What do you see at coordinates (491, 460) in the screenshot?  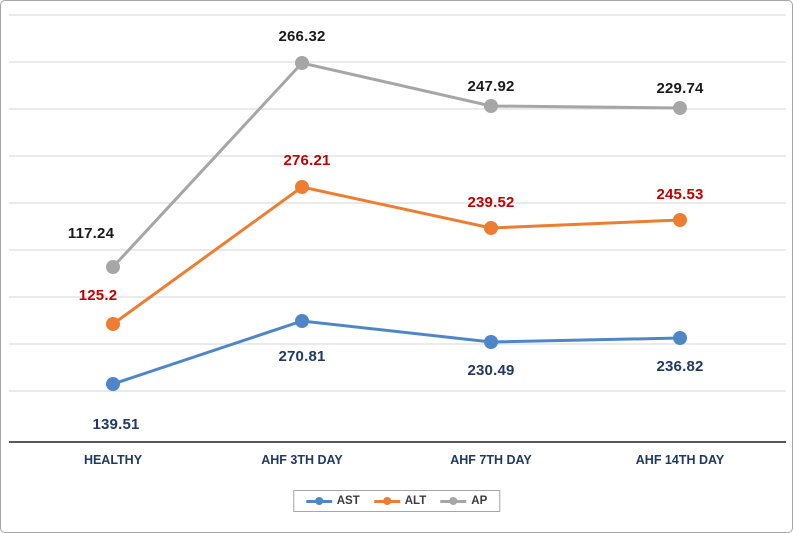 I see `category-label-ahf-7th: AHF 7TH DAY` at bounding box center [491, 460].